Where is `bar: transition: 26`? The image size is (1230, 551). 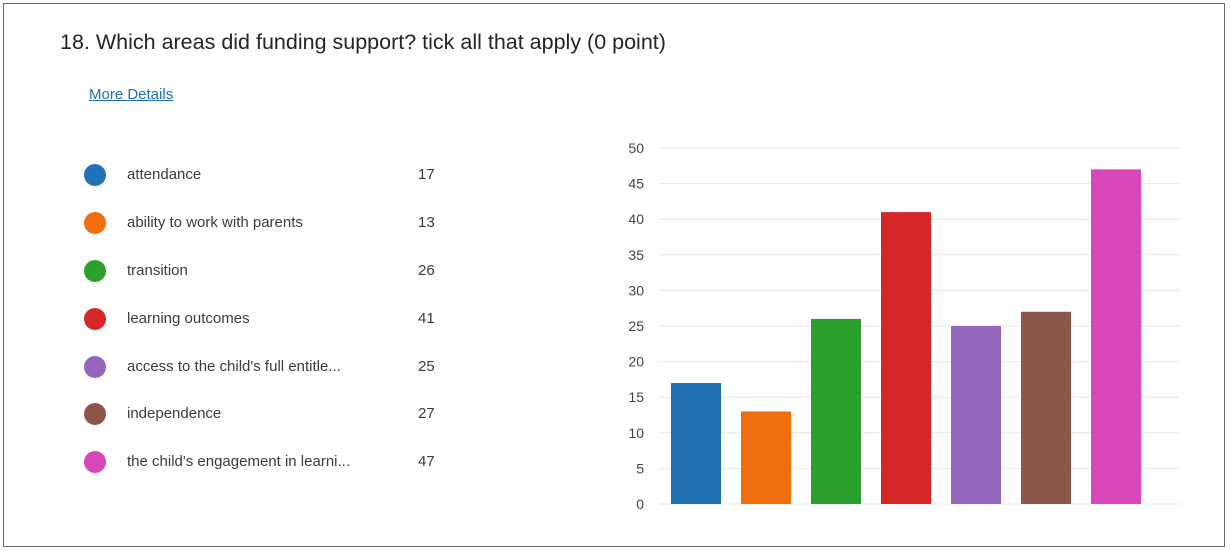 bar: transition: 26 is located at coordinates (836, 411).